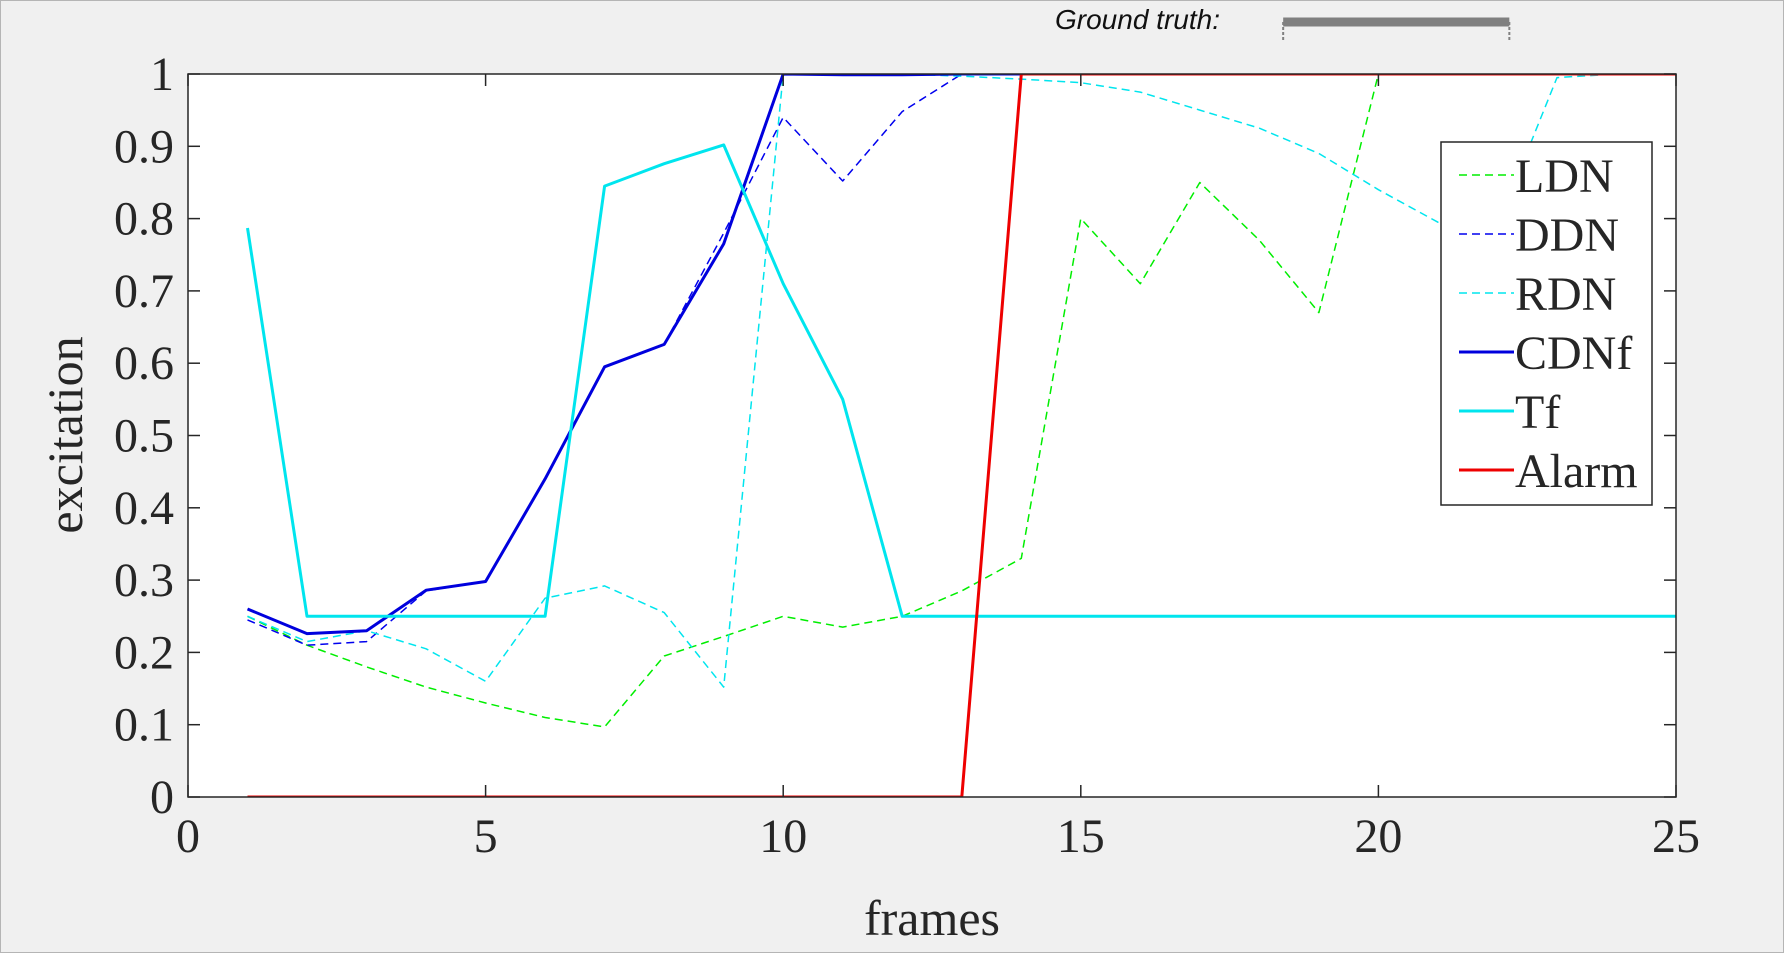 This screenshot has height=953, width=1784. I want to click on y-tick-label: 0.5, so click(144, 436).